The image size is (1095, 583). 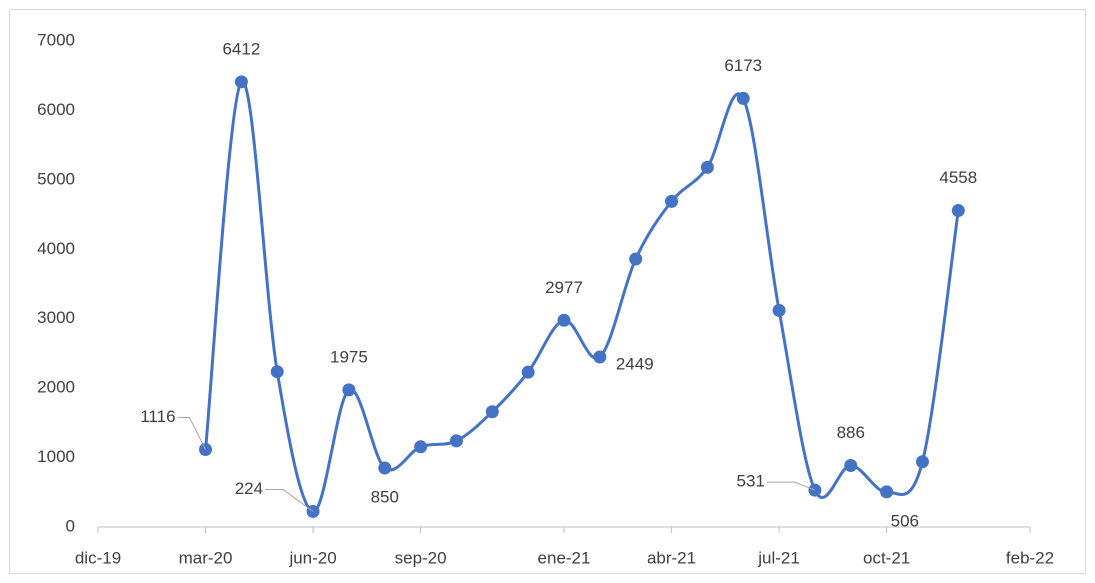 What do you see at coordinates (56, 39) in the screenshot?
I see `y-tick-label: 7000` at bounding box center [56, 39].